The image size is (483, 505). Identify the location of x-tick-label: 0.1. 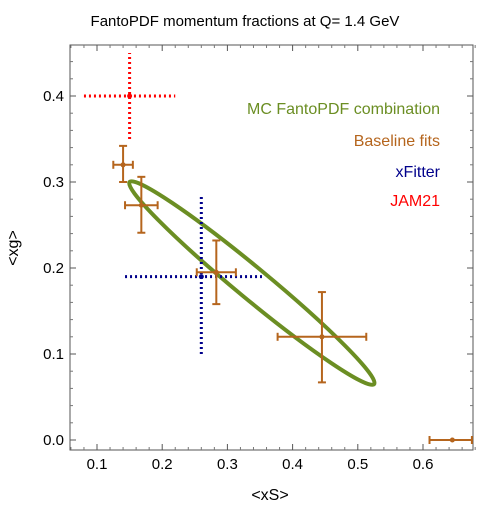
(97, 464).